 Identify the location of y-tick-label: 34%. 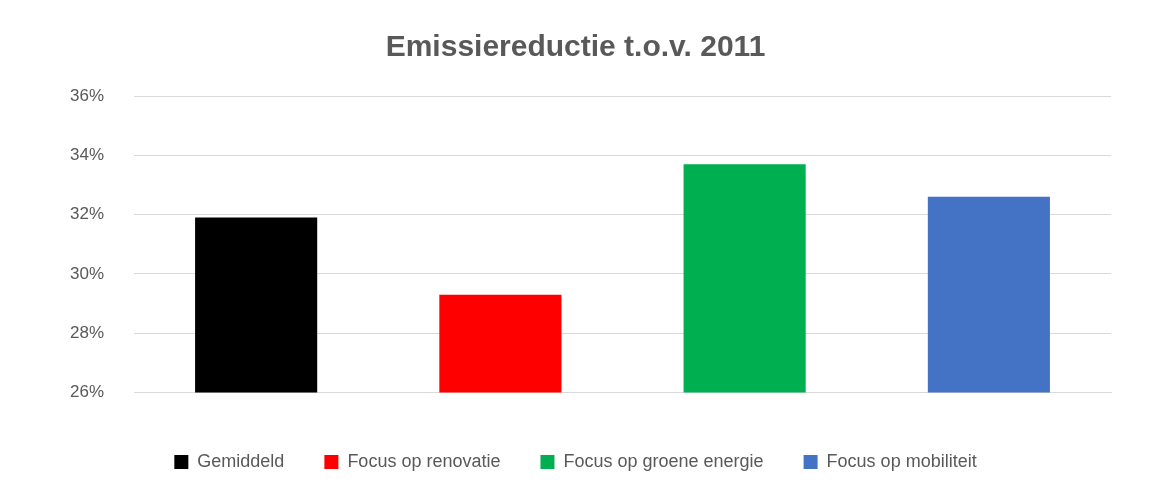
(87, 155).